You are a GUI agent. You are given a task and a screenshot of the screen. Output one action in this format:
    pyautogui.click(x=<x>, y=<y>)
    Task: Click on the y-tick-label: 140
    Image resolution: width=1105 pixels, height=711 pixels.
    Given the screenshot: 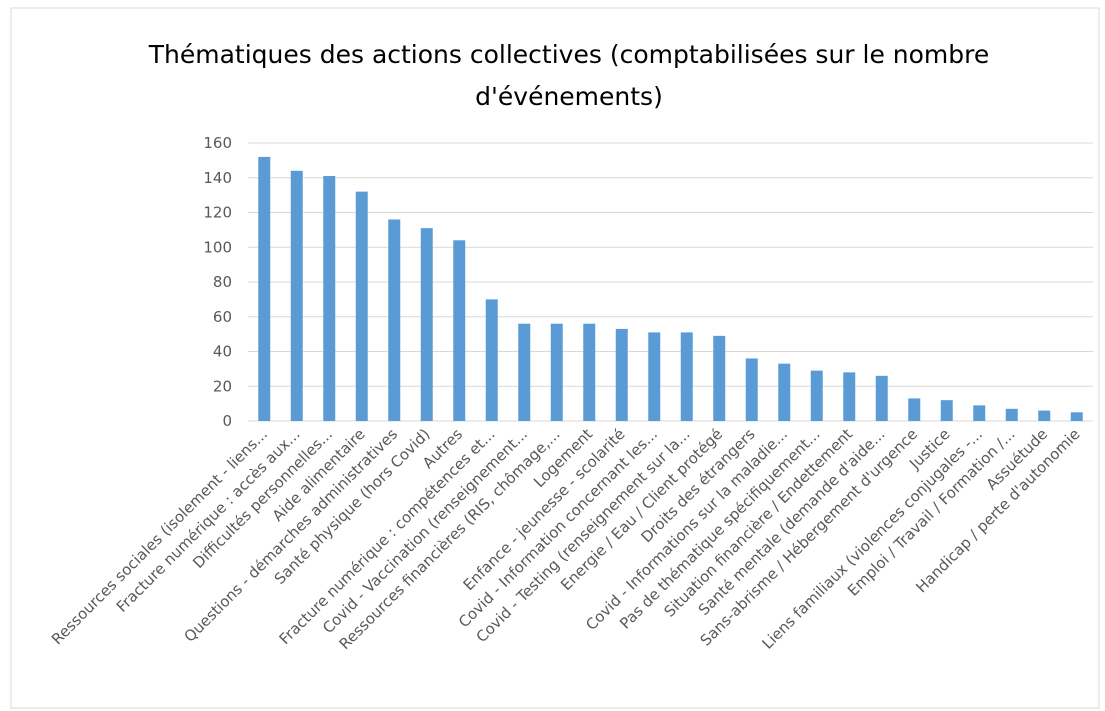 What is the action you would take?
    pyautogui.click(x=217, y=178)
    